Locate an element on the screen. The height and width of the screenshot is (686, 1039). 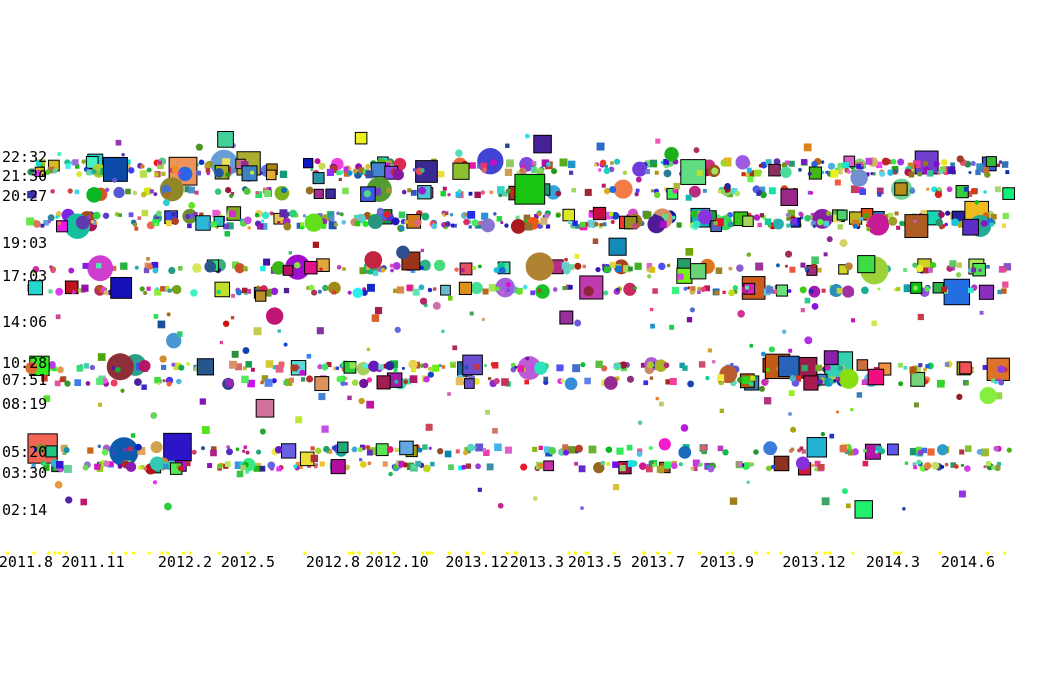
point-marker-1958 is located at coordinates (617, 246).